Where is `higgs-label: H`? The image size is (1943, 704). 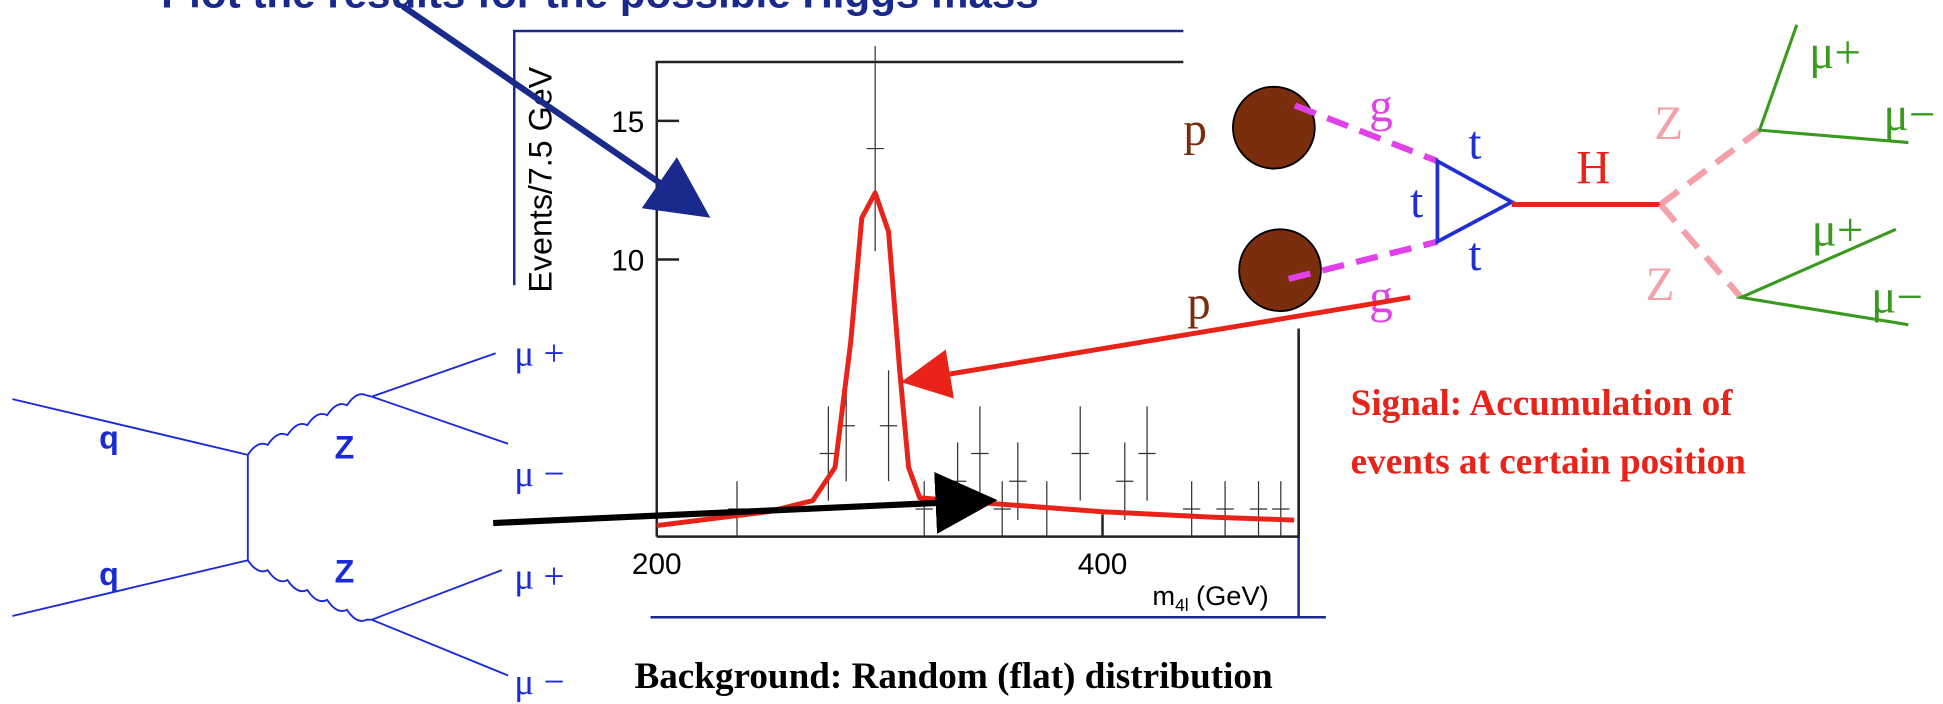
higgs-label: H is located at coordinates (1593, 168).